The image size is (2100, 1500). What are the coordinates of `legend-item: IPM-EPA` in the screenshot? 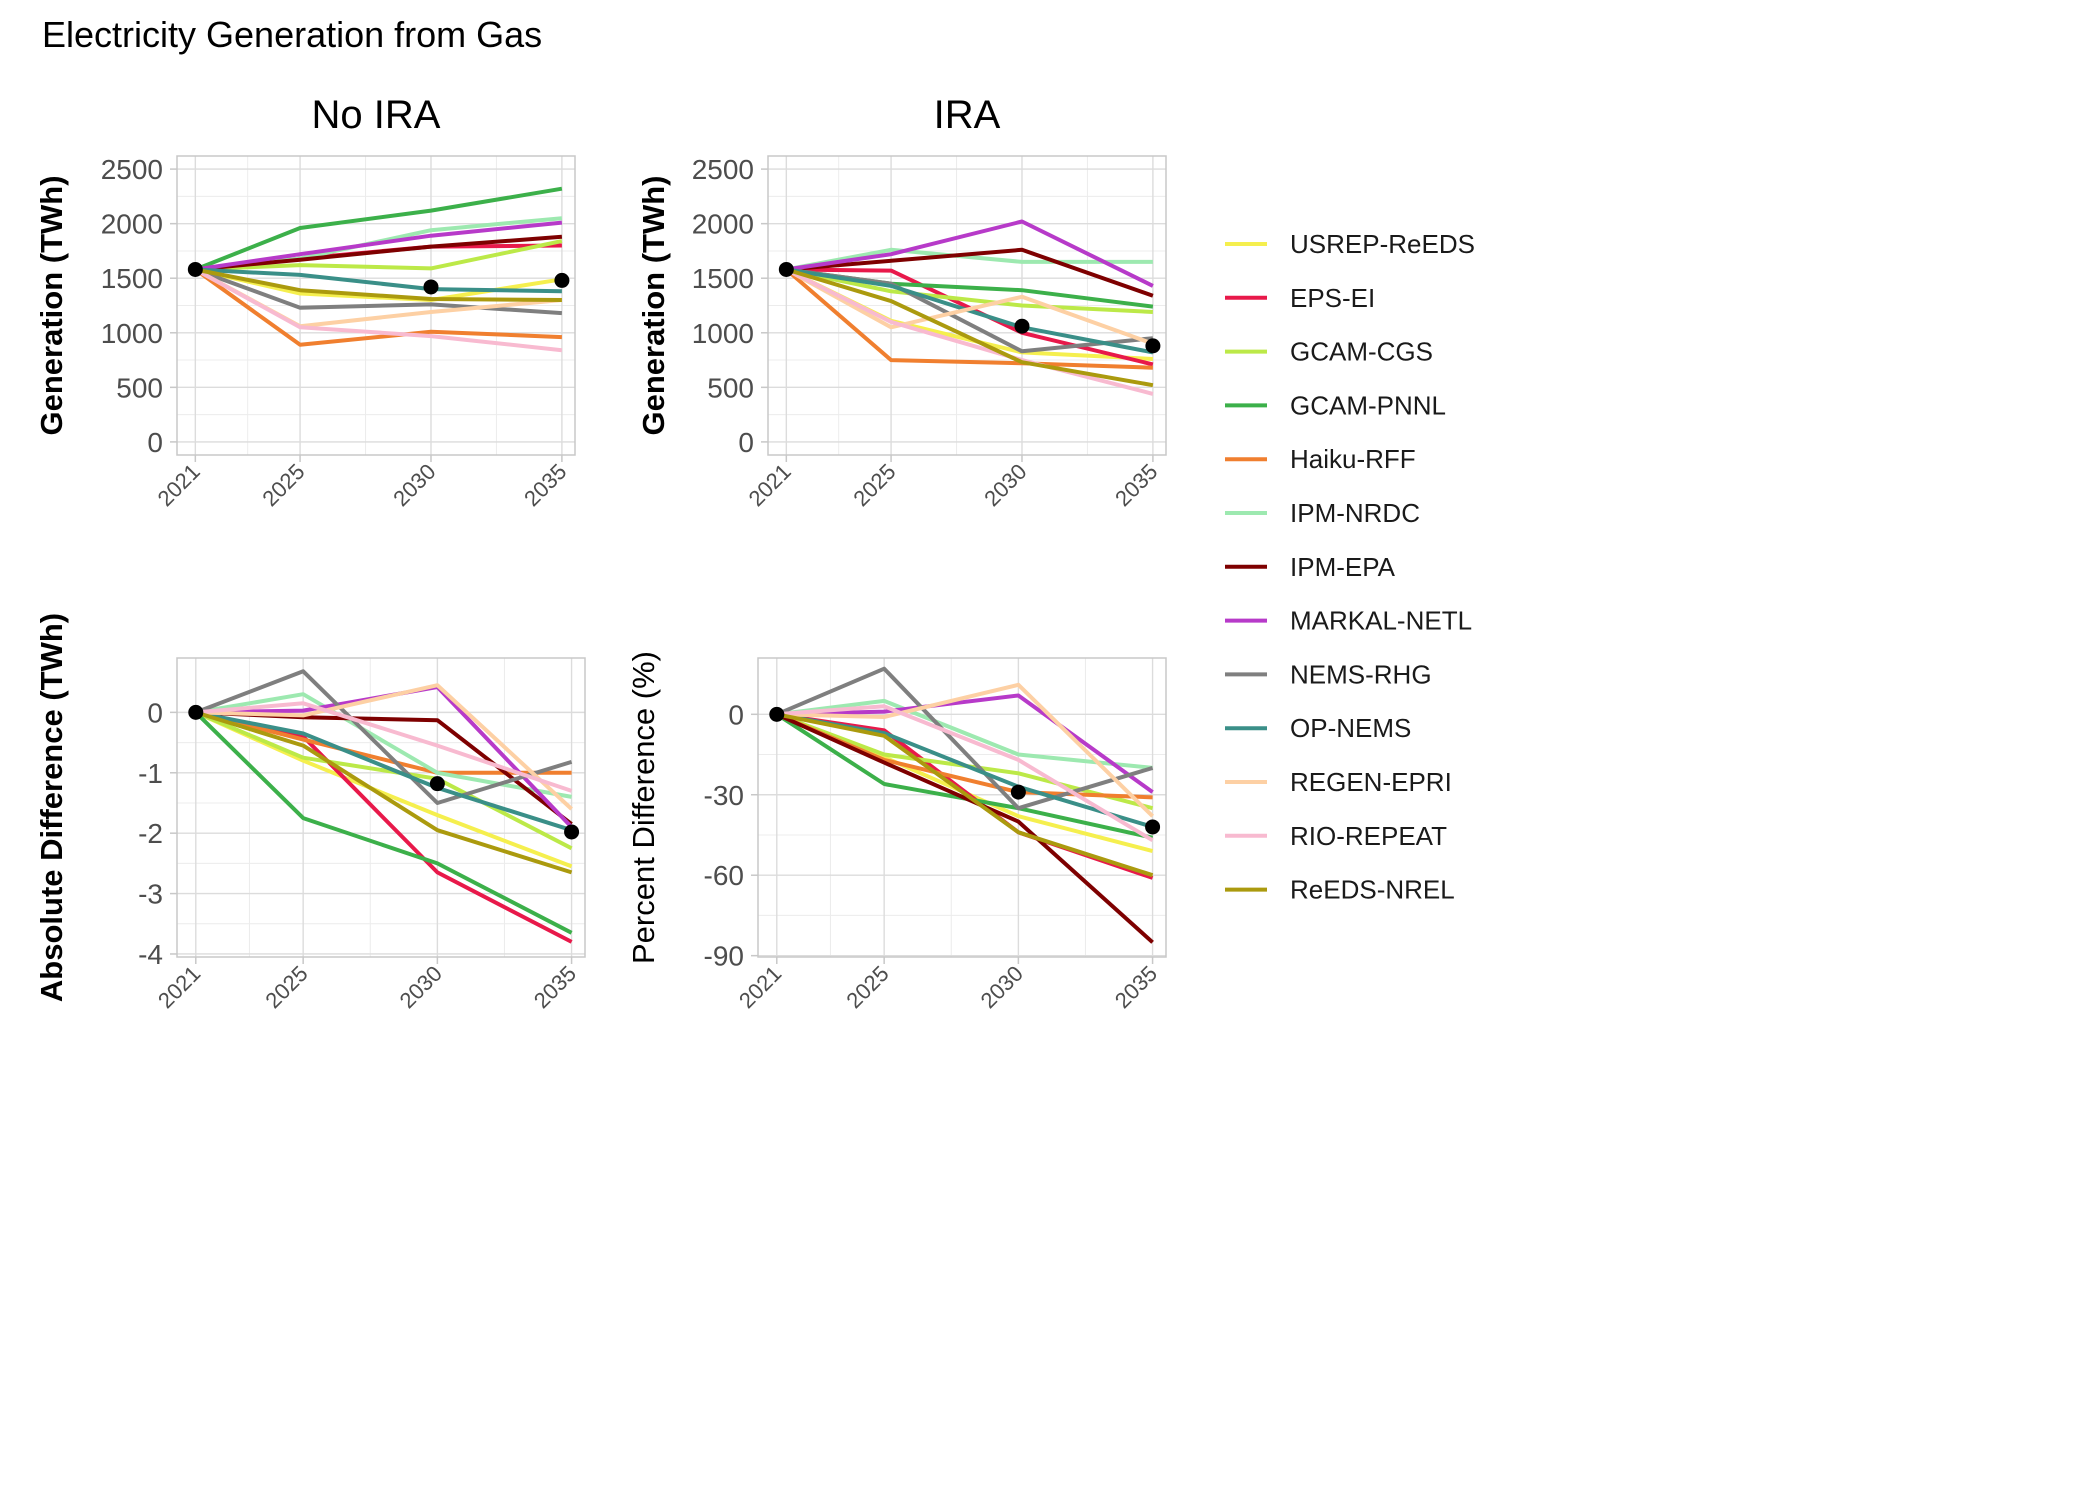 It's located at (1310, 567).